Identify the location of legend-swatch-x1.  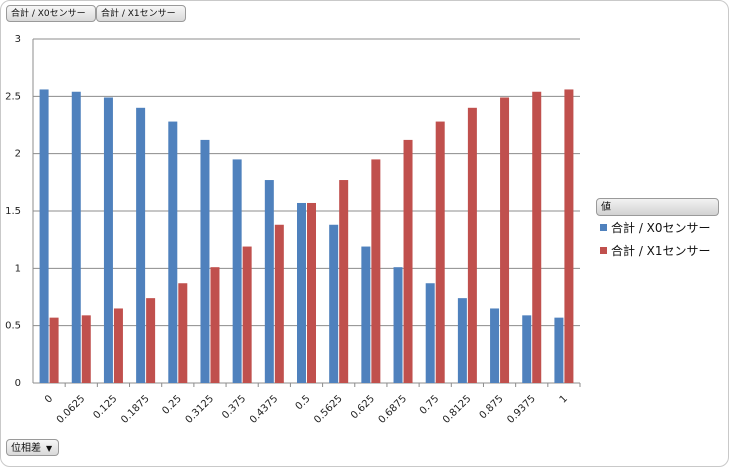
(603, 250).